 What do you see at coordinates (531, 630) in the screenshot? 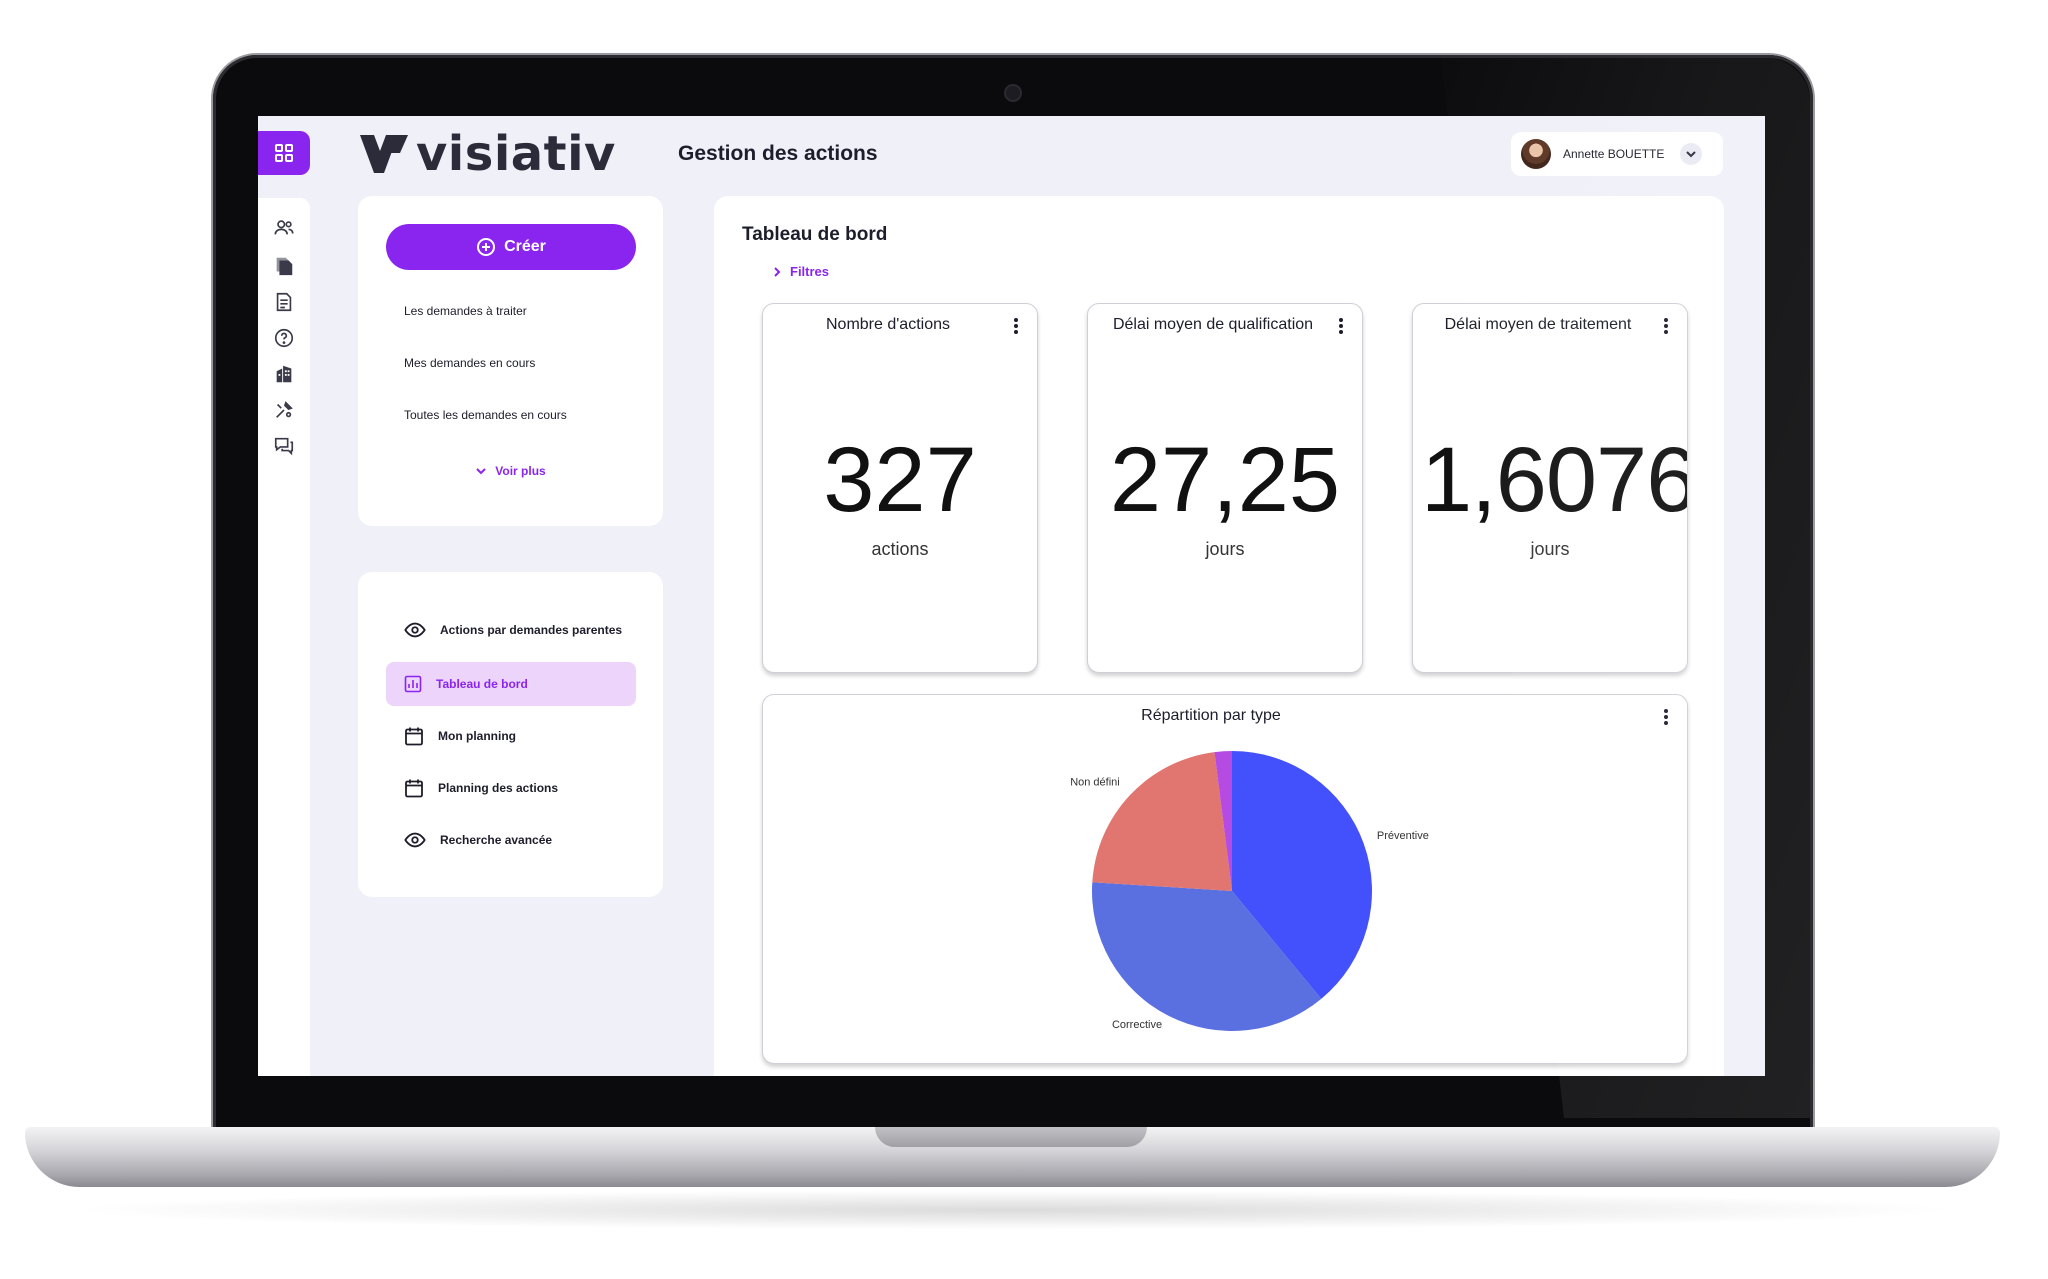
I see `nav-label: Actions par demandes parentes` at bounding box center [531, 630].